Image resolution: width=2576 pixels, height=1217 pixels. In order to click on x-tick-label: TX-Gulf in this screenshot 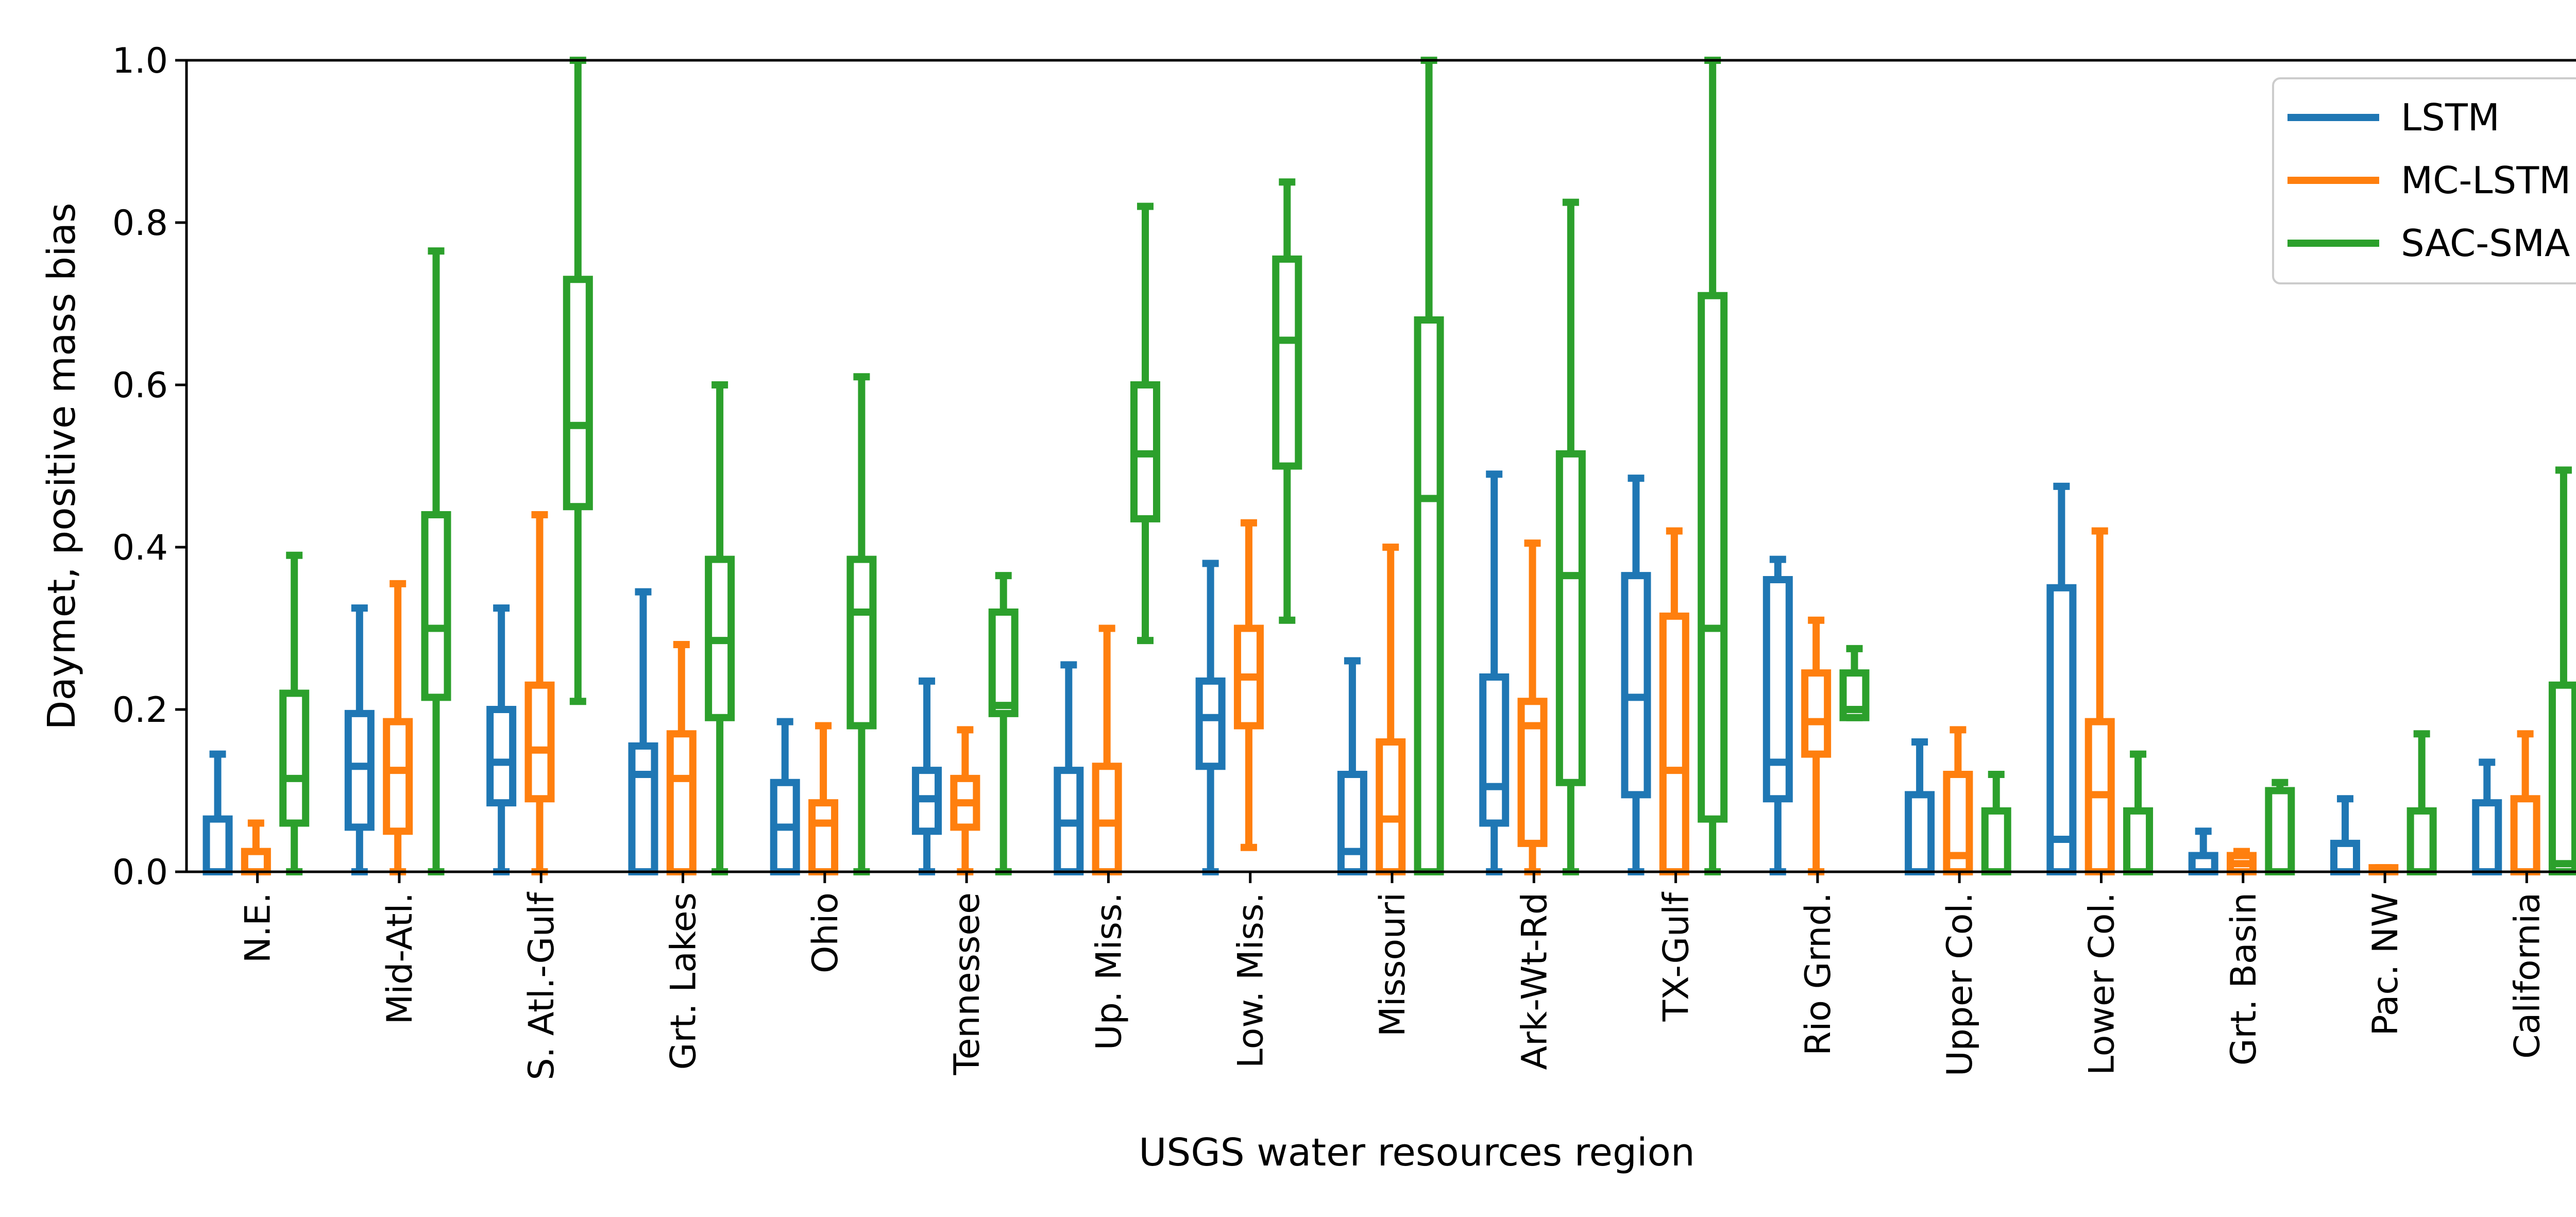, I will do `click(1676, 956)`.